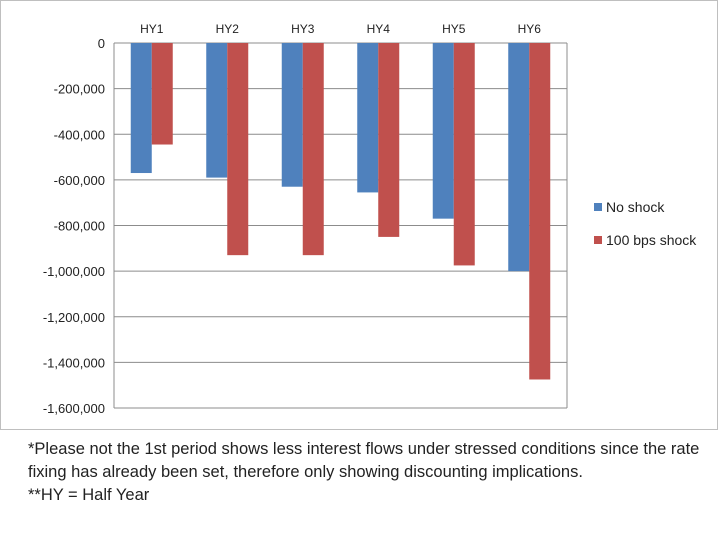  Describe the element at coordinates (530, 29) in the screenshot. I see `category-label-hy6: HY6` at that location.